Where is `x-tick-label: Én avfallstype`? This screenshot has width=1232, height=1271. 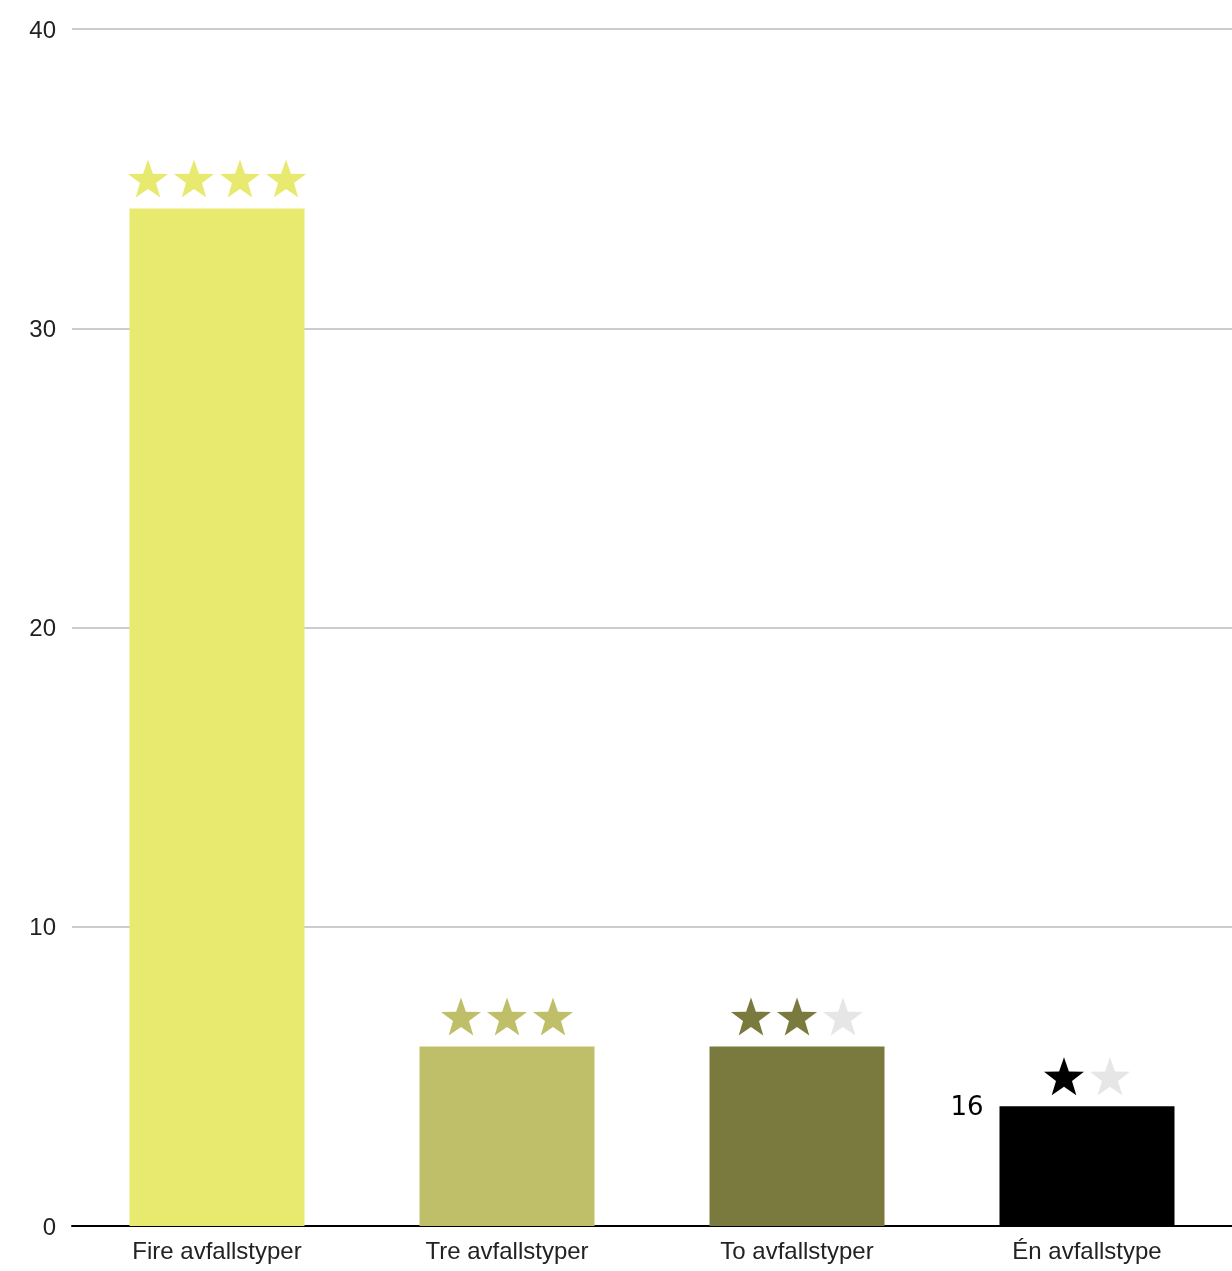 x-tick-label: Én avfallstype is located at coordinates (1087, 1250).